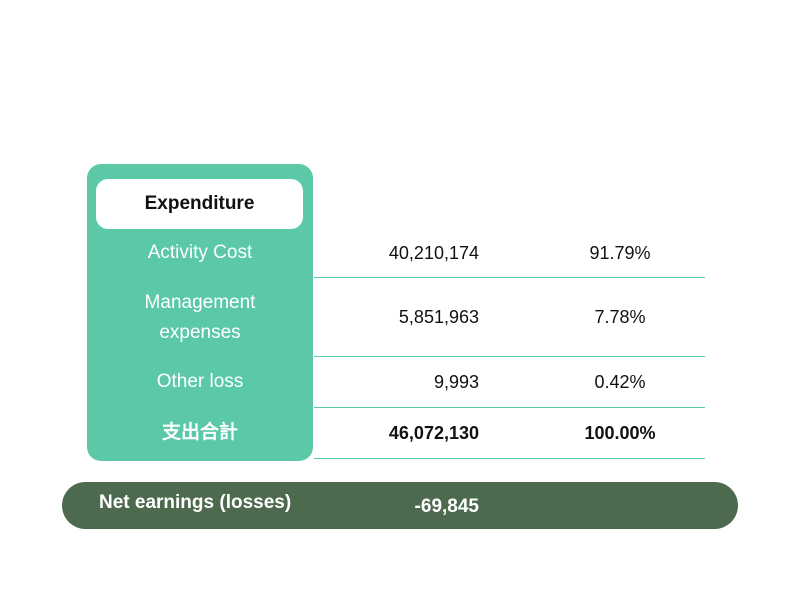 The height and width of the screenshot is (600, 800). I want to click on row-percent-management-expenses: 7.78%, so click(620, 317).